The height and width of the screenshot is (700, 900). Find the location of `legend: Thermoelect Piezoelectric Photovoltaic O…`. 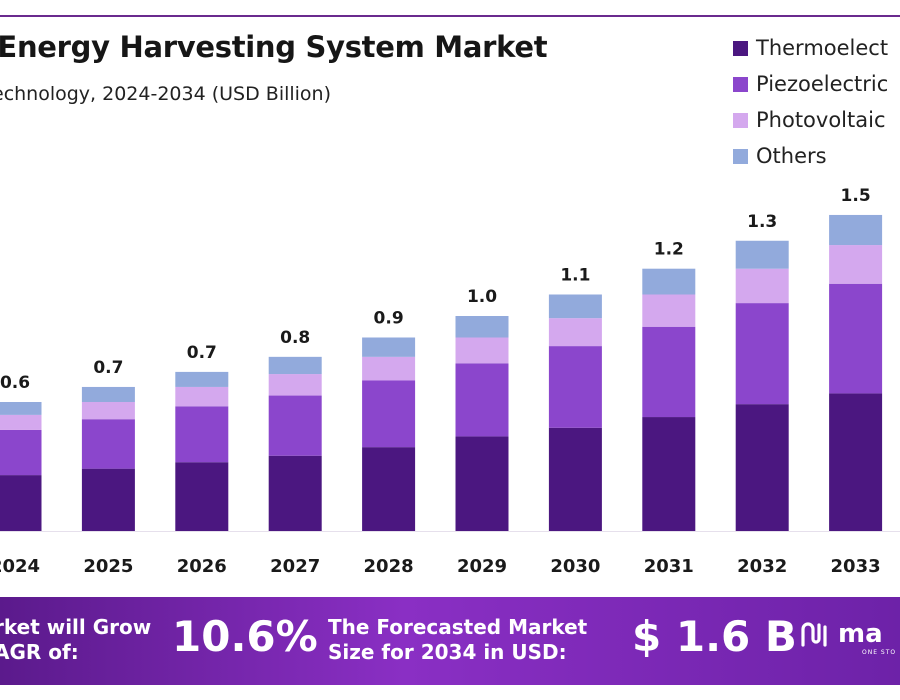

legend: Thermoelect Piezoelectric Photovoltaic O… is located at coordinates (810, 102).